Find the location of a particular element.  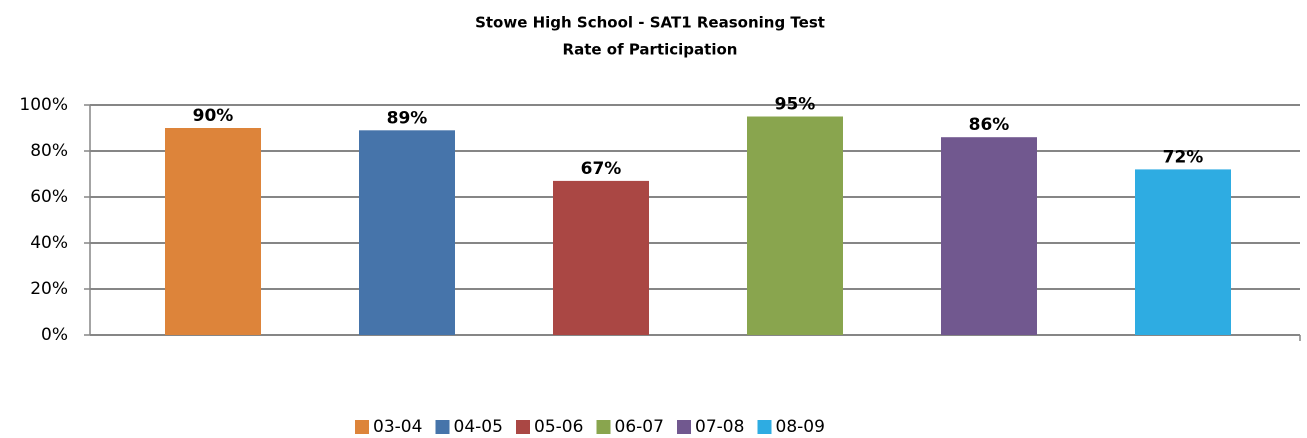

legend-label: 03-04 is located at coordinates (397, 427).